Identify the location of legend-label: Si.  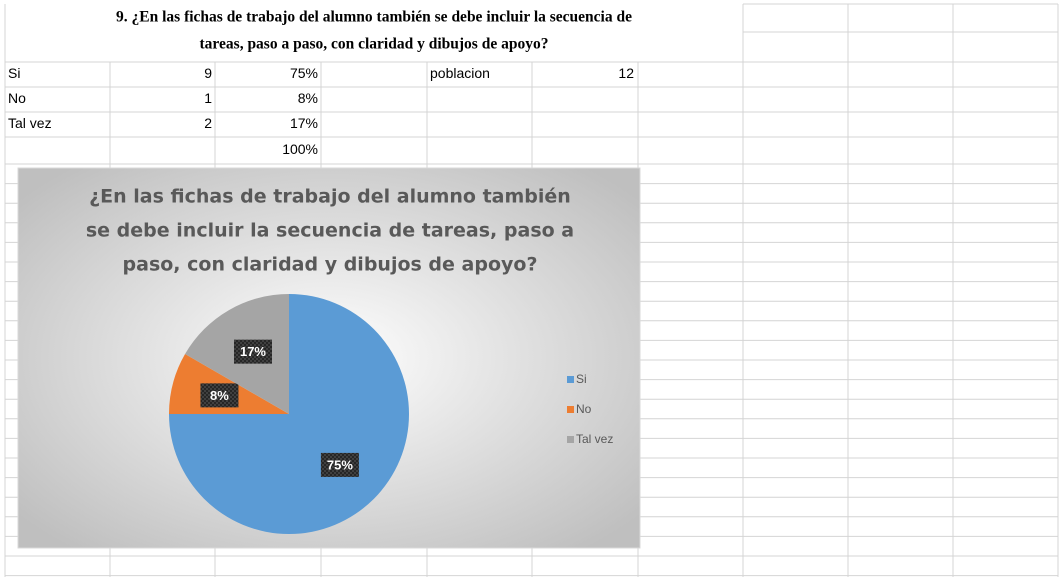
(581, 379).